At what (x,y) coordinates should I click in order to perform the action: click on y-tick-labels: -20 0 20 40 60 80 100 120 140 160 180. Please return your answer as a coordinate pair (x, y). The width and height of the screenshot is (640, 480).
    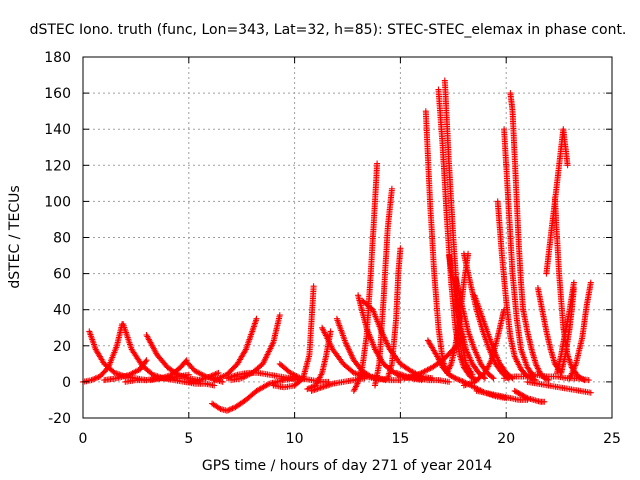
    Looking at the image, I should click on (57, 238).